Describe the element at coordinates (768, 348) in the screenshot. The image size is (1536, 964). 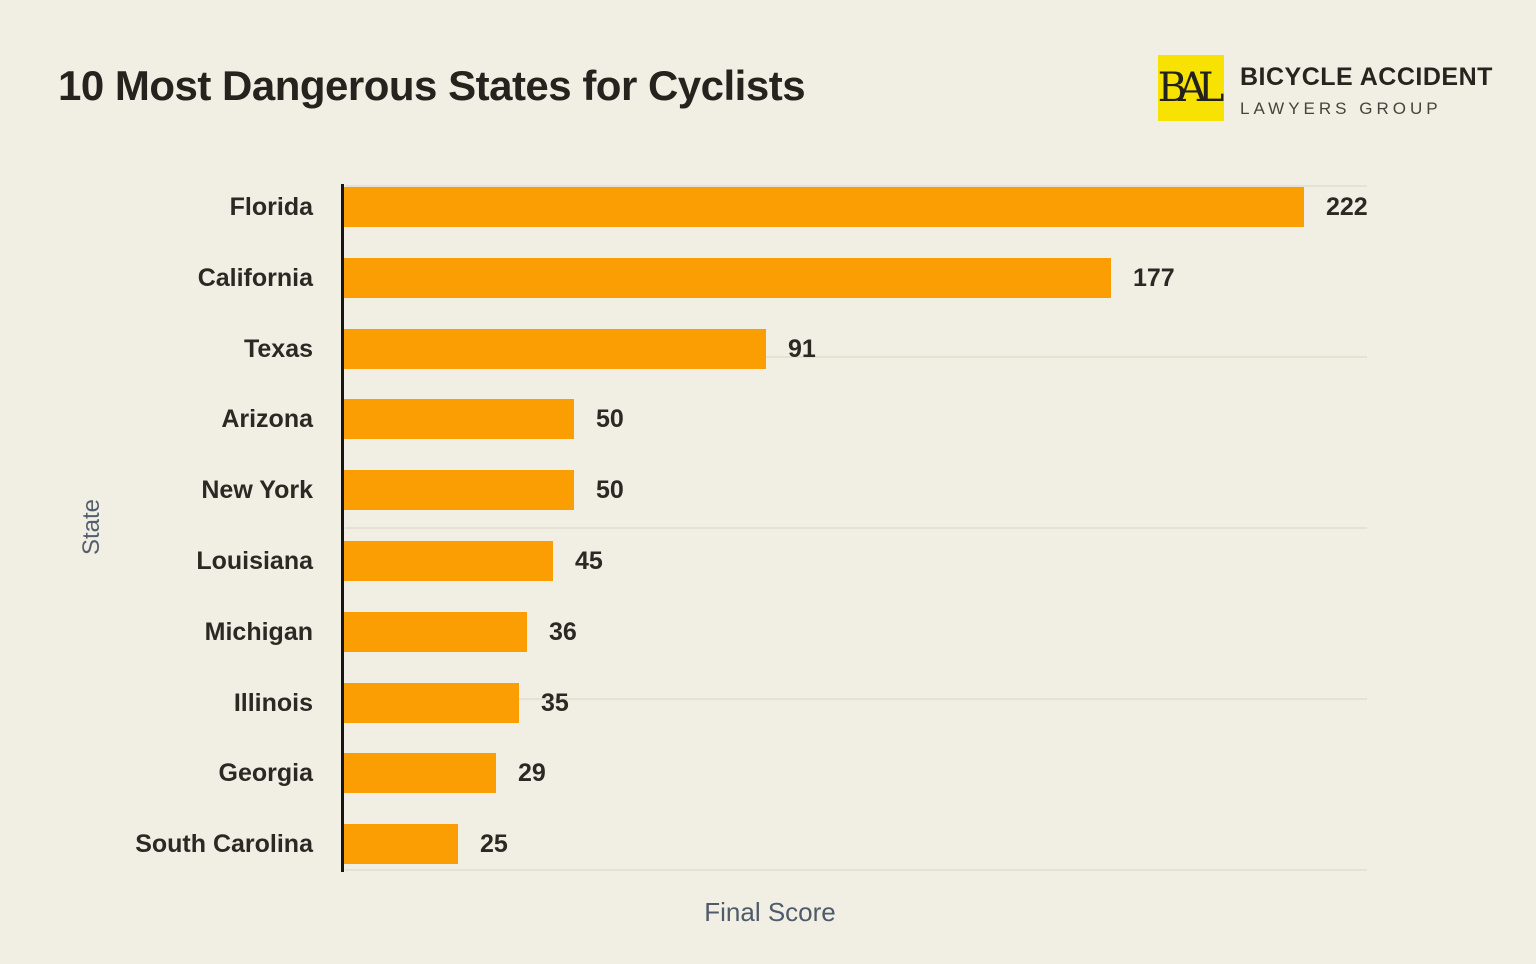
I see `bar-row: Texas 91` at that location.